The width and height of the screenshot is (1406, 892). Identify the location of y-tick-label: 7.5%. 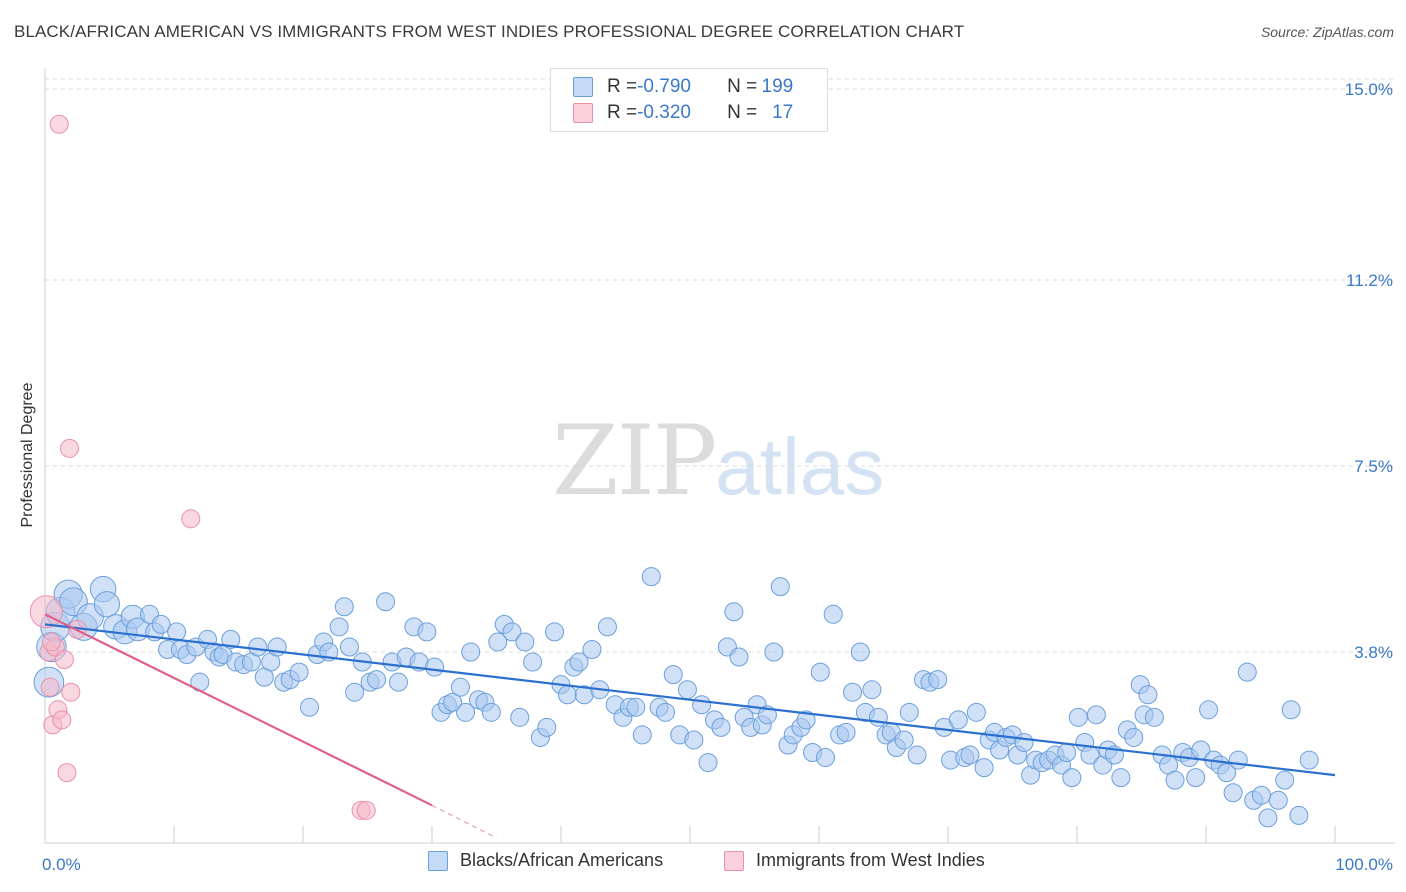
(1373, 466).